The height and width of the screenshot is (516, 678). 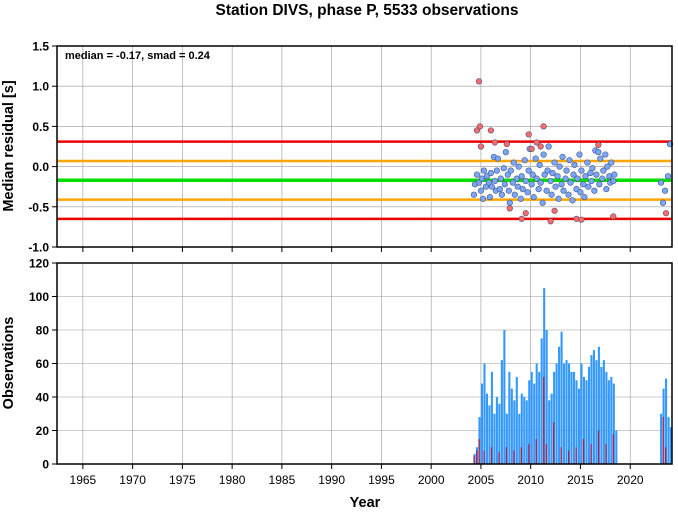 What do you see at coordinates (138, 56) in the screenshot?
I see `stats-annotation: median = -0.17, smad = 0.24` at bounding box center [138, 56].